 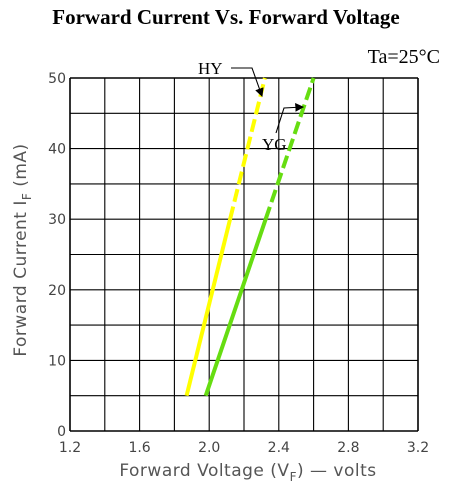 I want to click on series-line-hy, so click(x=208, y=307).